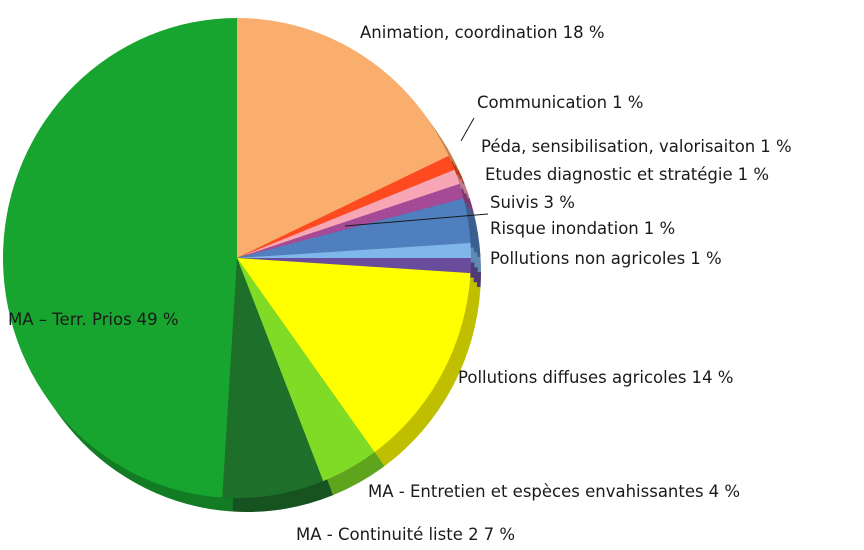 The width and height of the screenshot is (864, 550). What do you see at coordinates (712, 377) in the screenshot?
I see `value-label: 14 %` at bounding box center [712, 377].